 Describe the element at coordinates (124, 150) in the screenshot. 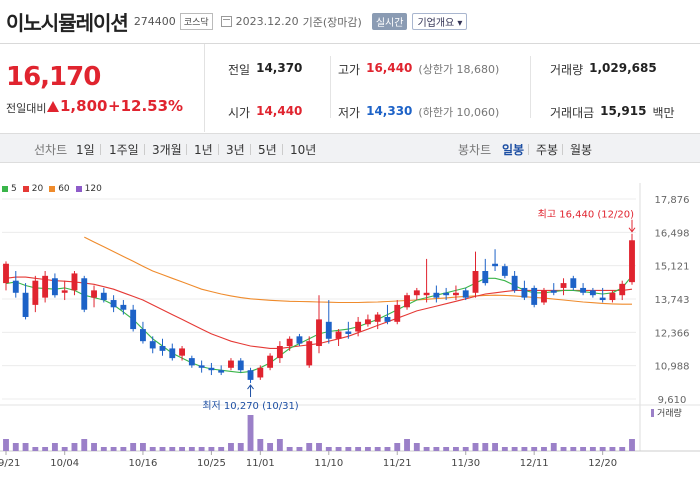

I see `tab-1w: 1주일` at that location.